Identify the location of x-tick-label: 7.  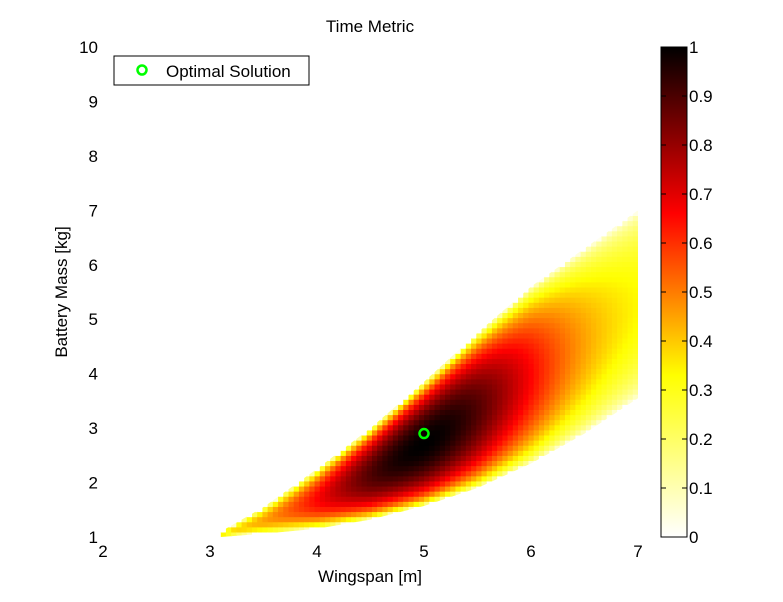
(637, 551).